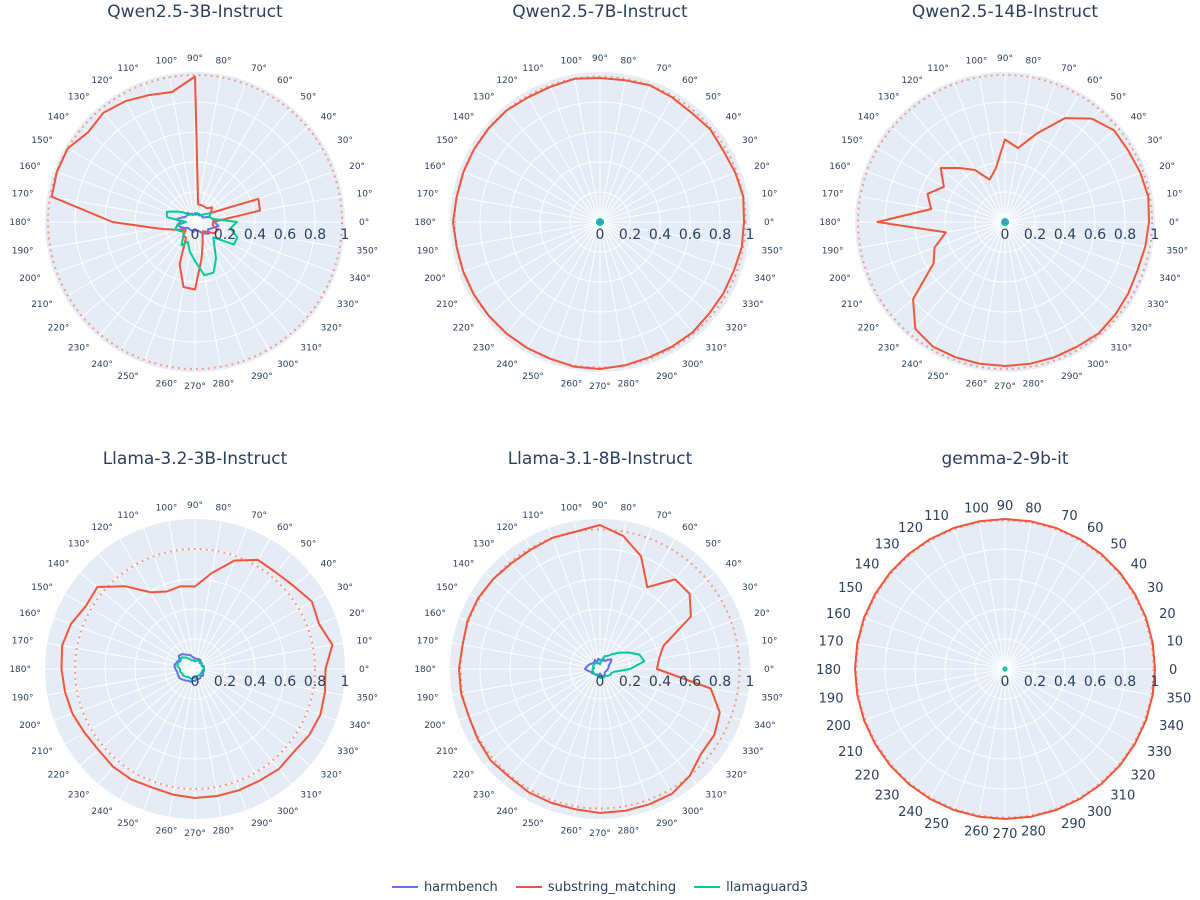 The width and height of the screenshot is (1200, 900). I want to click on series-line-harmbench, so click(1005, 222).